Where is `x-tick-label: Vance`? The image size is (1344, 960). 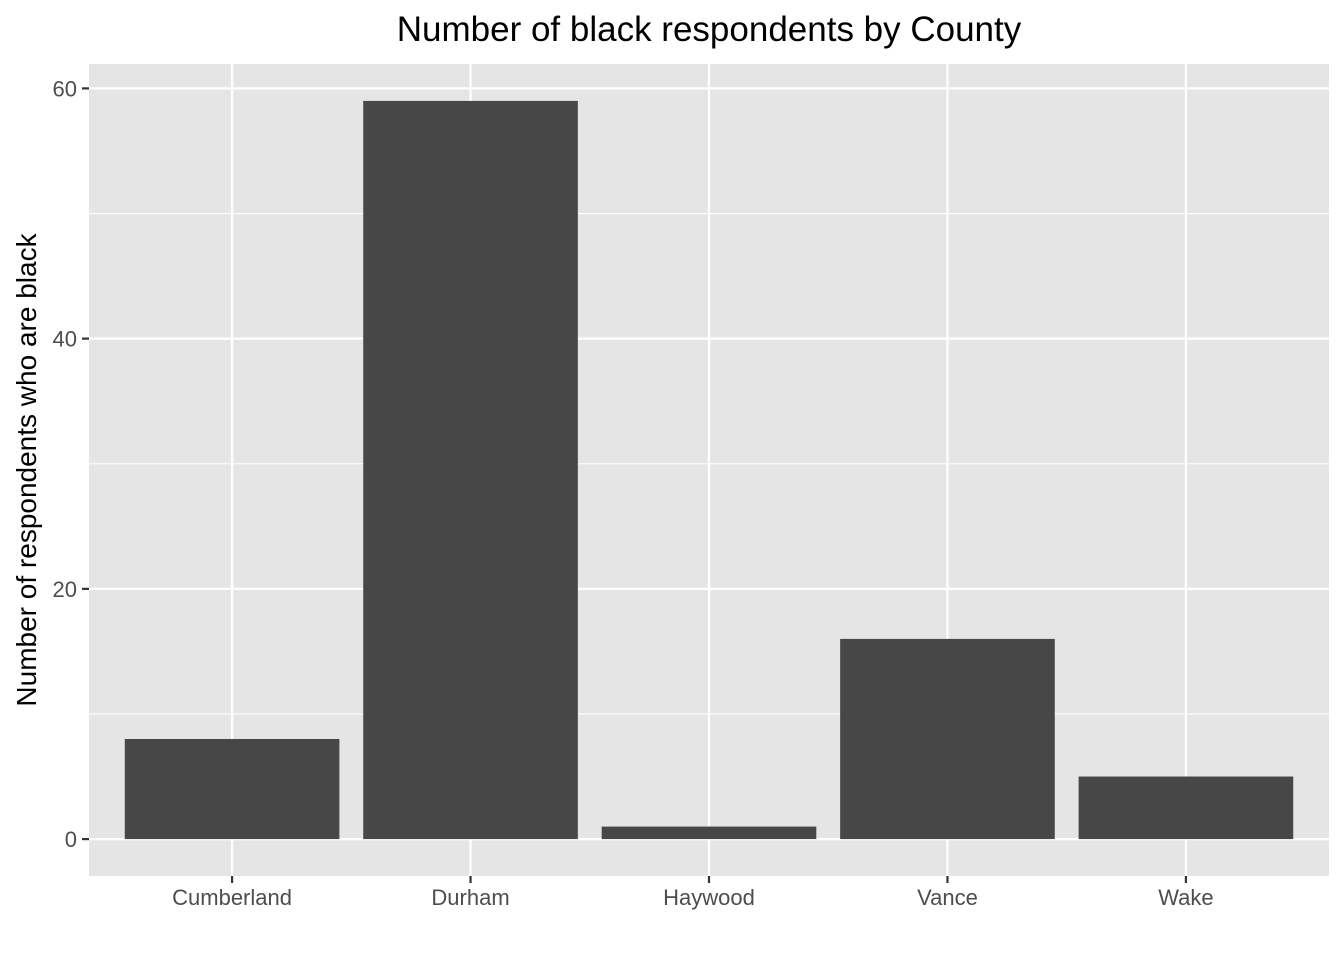 x-tick-label: Vance is located at coordinates (947, 897).